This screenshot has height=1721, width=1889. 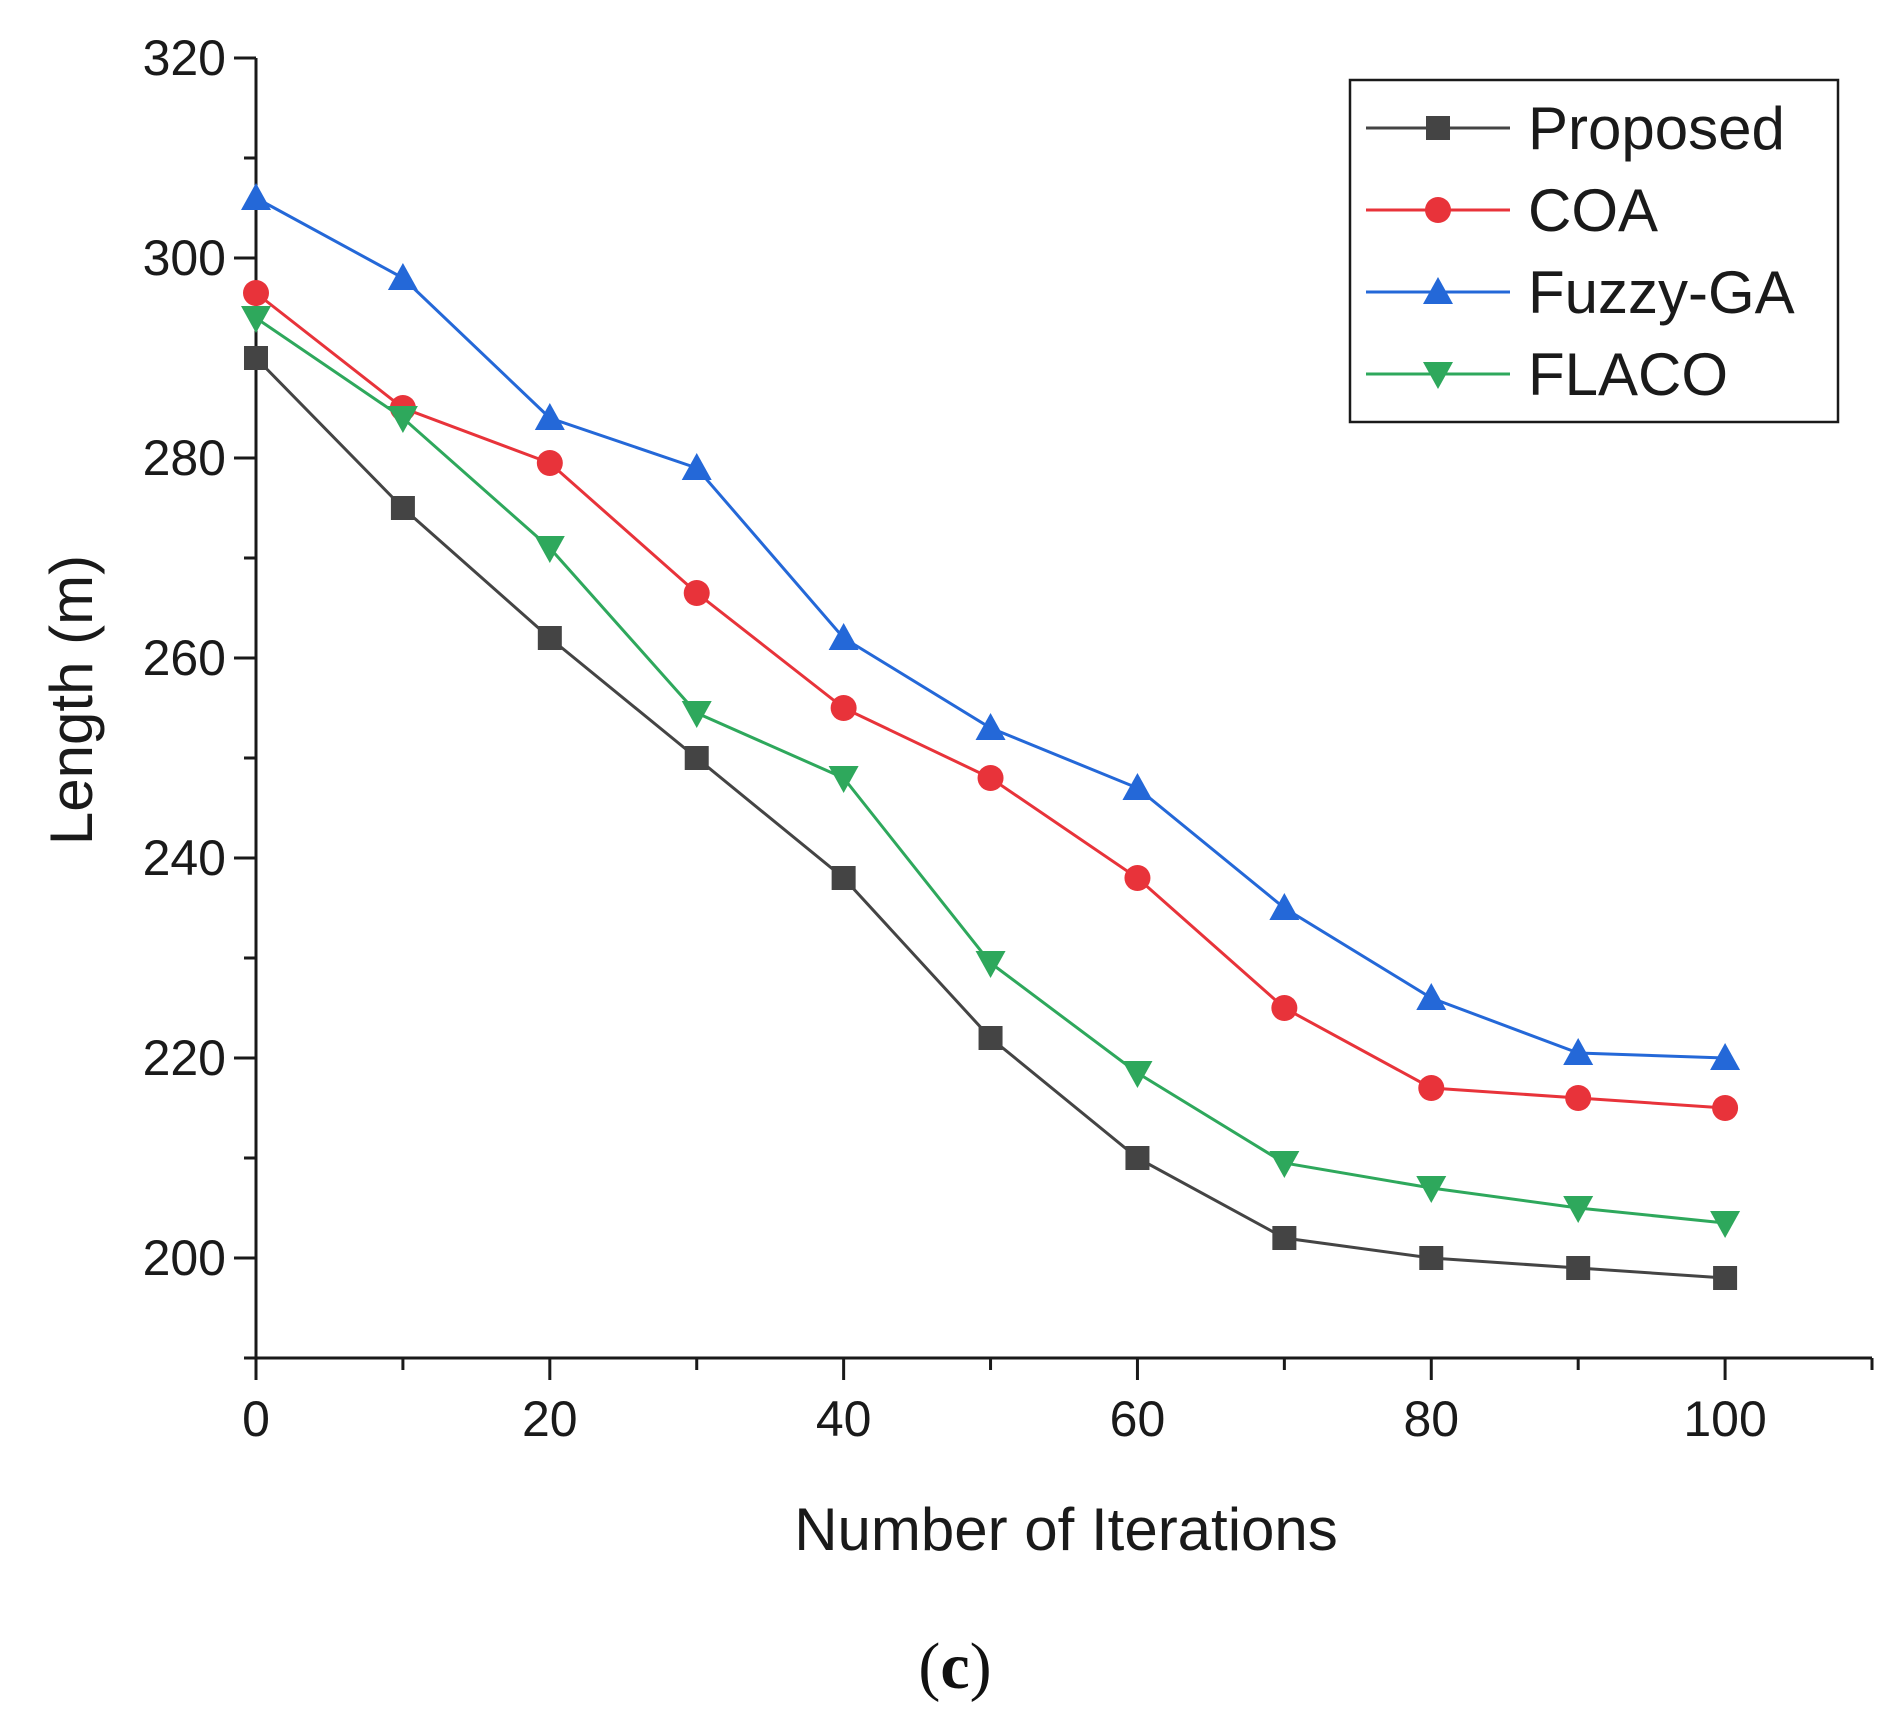 What do you see at coordinates (184, 1058) in the screenshot?
I see `y-tick-label: 220` at bounding box center [184, 1058].